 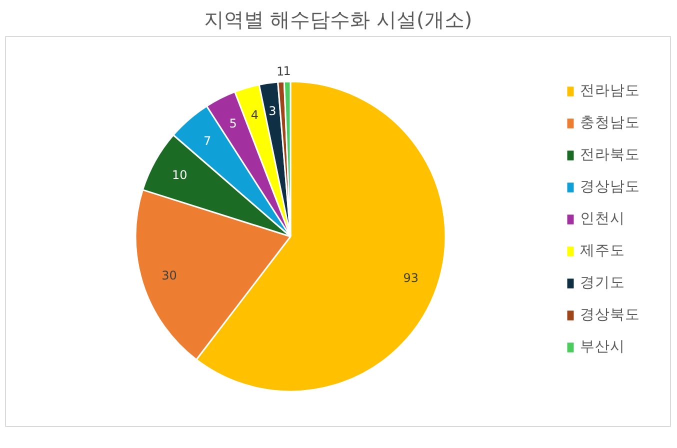 What do you see at coordinates (602, 346) in the screenshot?
I see `legend-label: 부산시` at bounding box center [602, 346].